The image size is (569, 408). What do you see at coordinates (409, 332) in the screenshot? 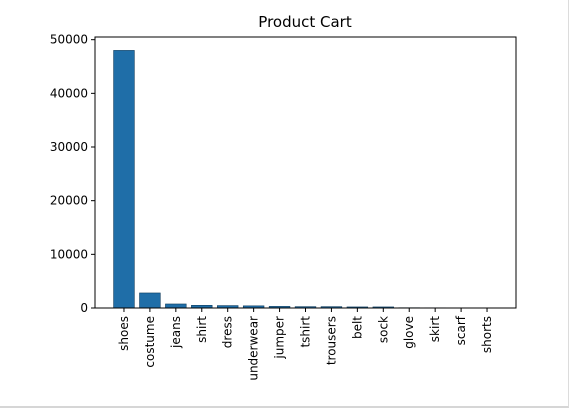
I see `x-tick-label: glove` at bounding box center [409, 332].